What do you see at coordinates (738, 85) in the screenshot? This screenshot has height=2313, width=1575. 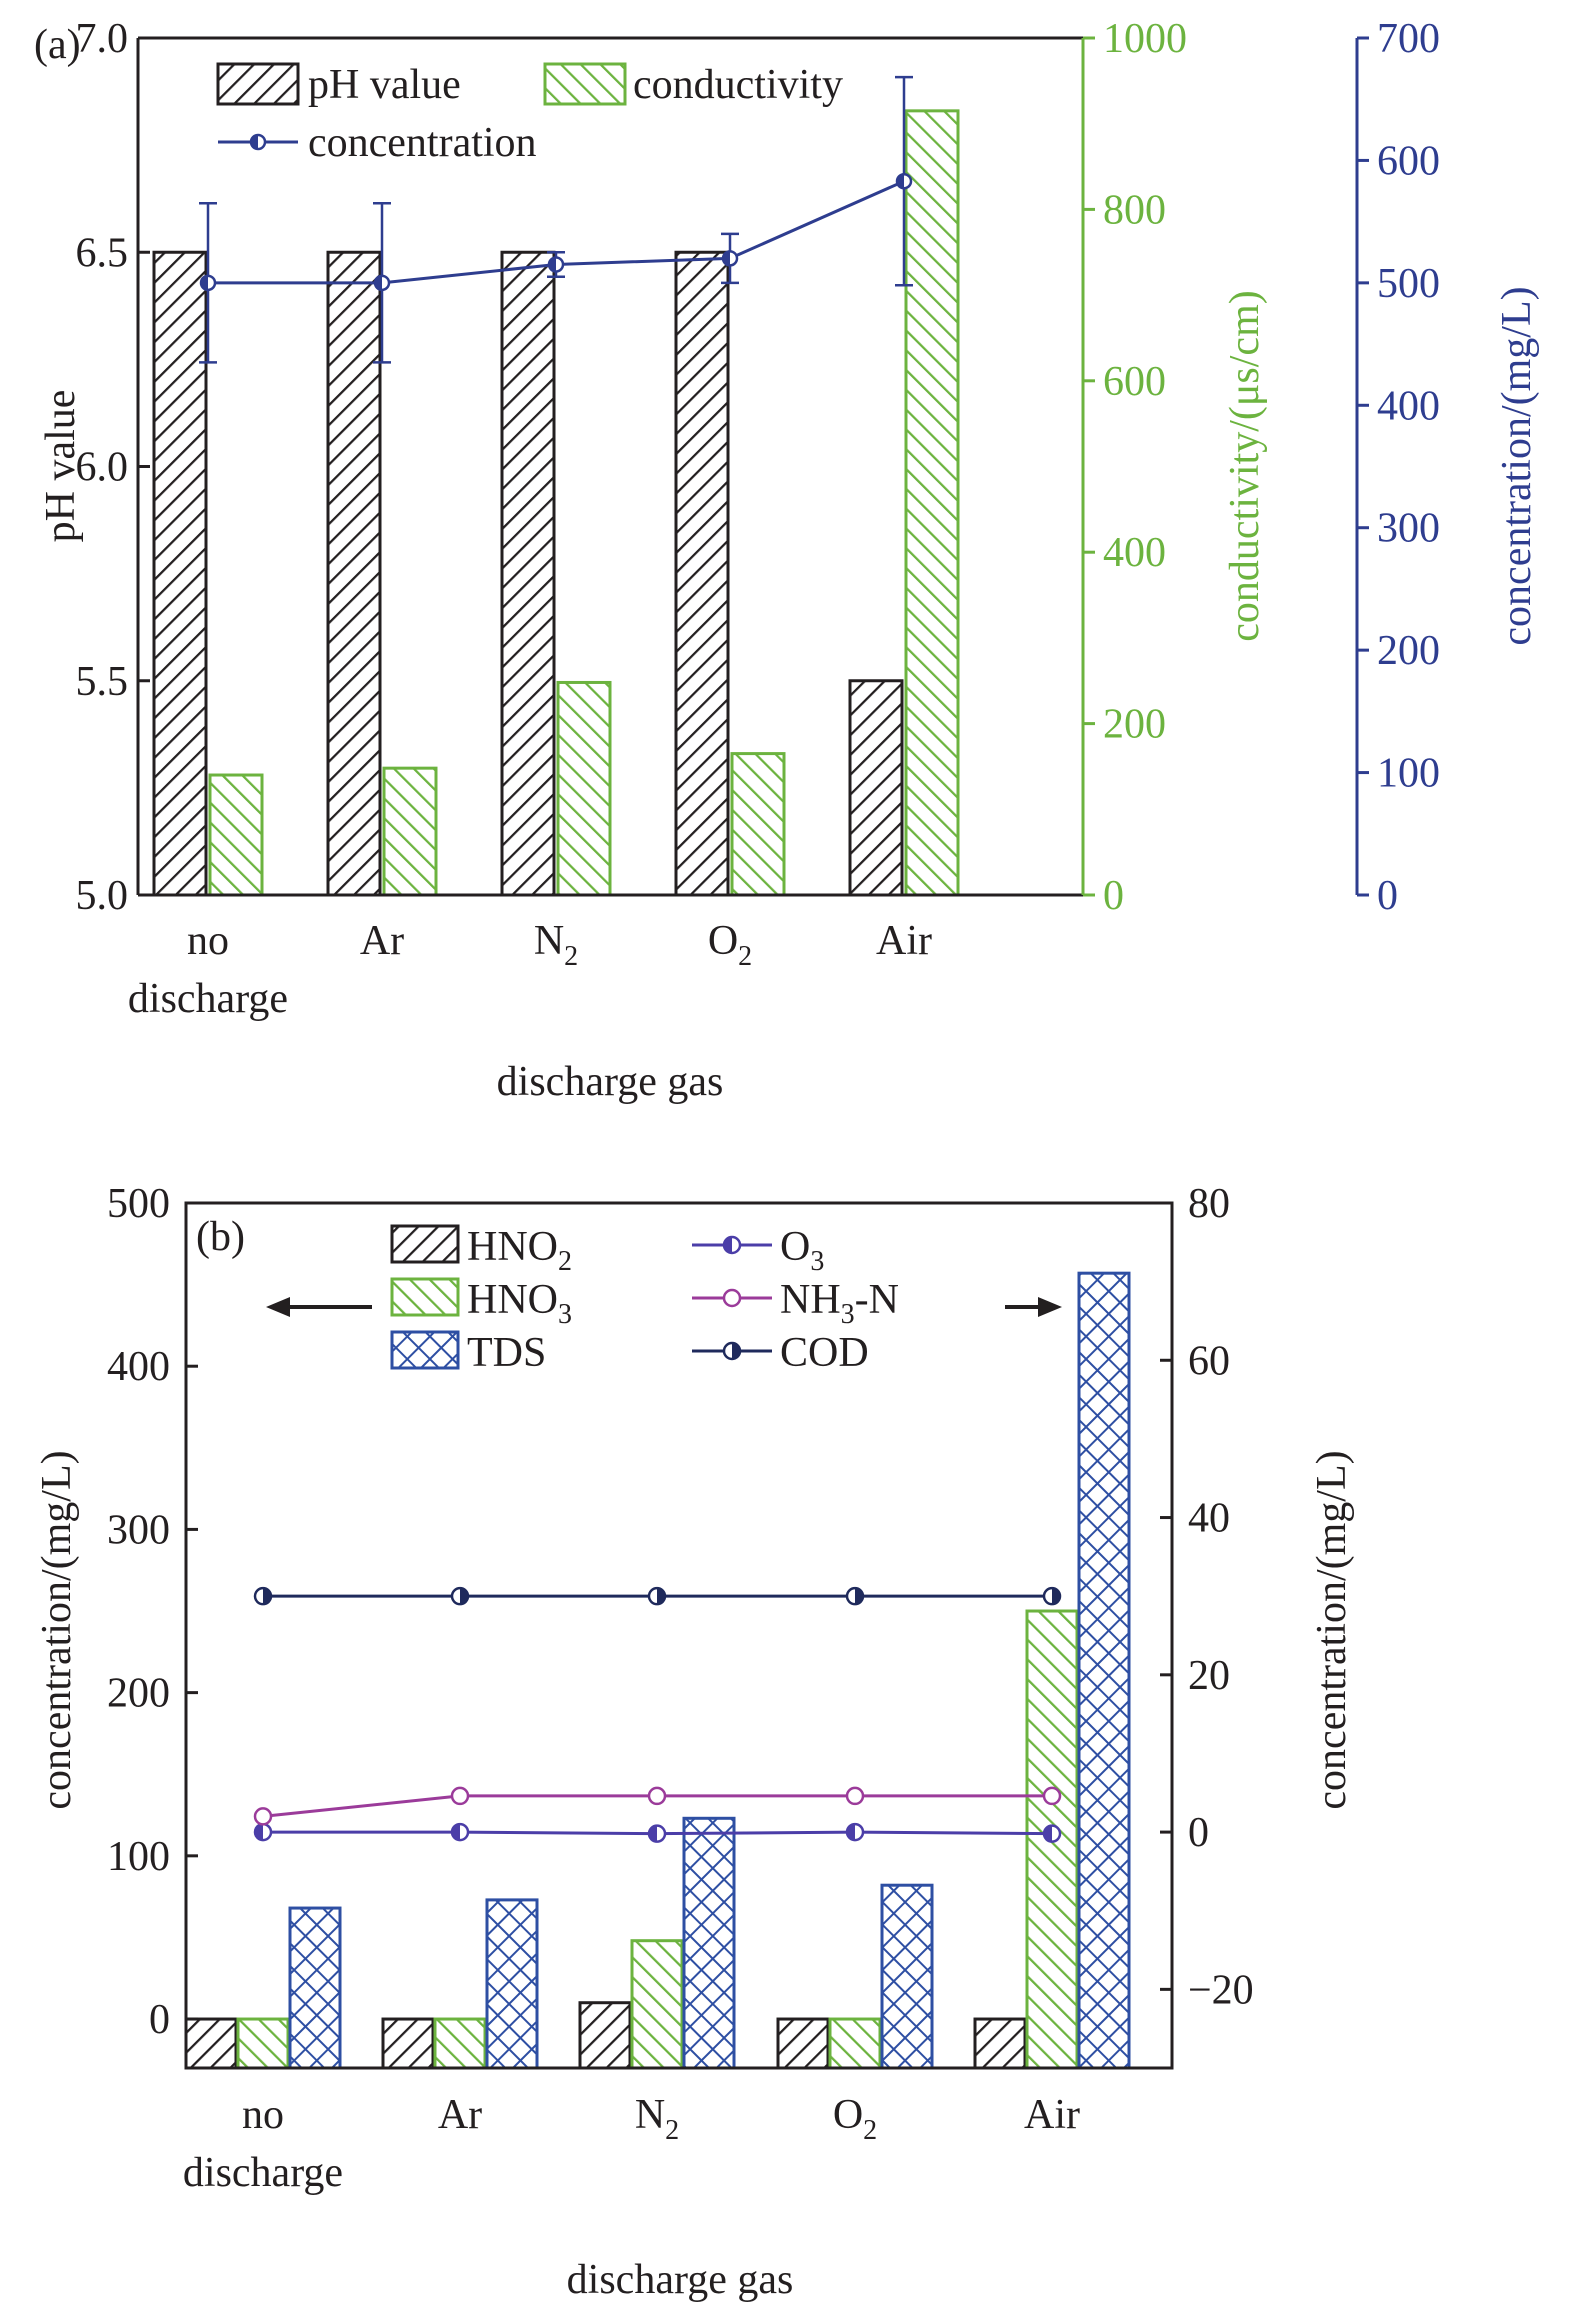 I see `legend-label-conductivity: conductivity` at bounding box center [738, 85].